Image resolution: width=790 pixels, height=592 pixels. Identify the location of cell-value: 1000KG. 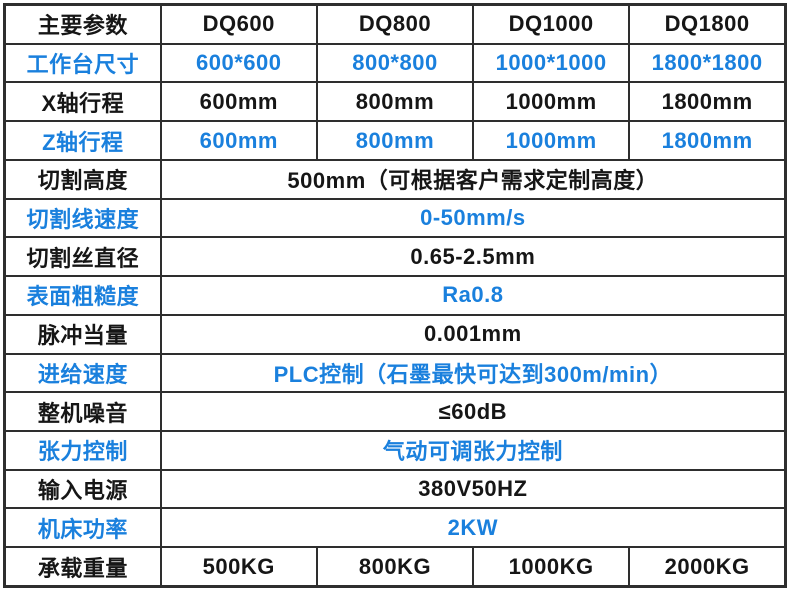
(551, 567).